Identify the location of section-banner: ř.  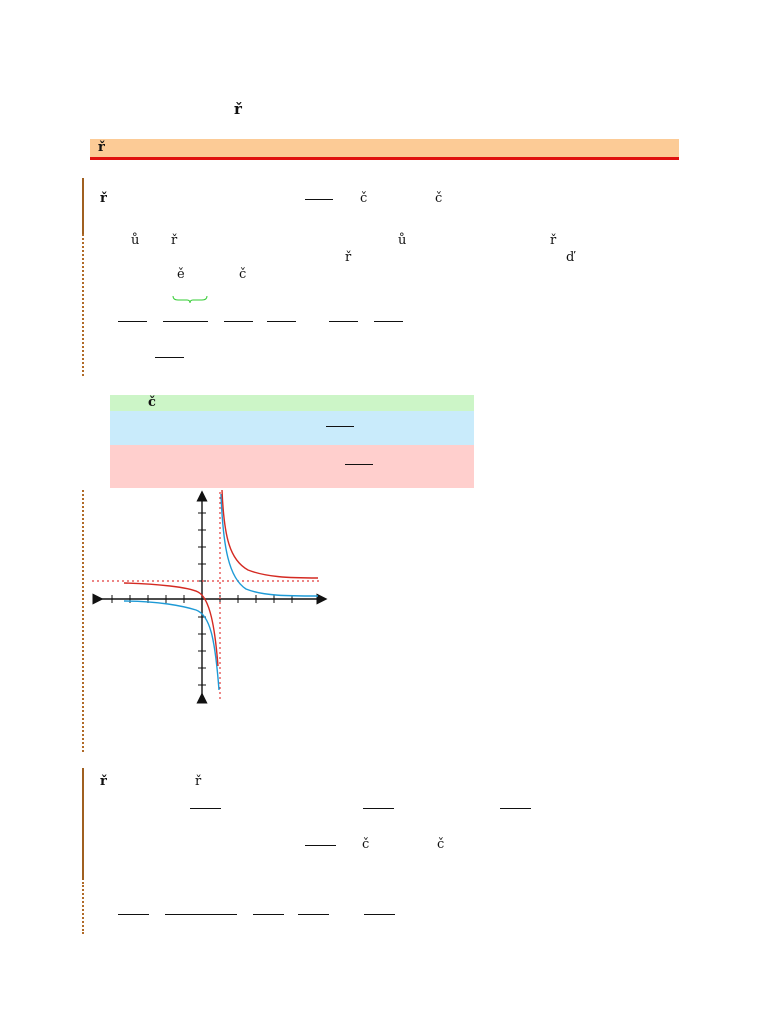
(384, 149).